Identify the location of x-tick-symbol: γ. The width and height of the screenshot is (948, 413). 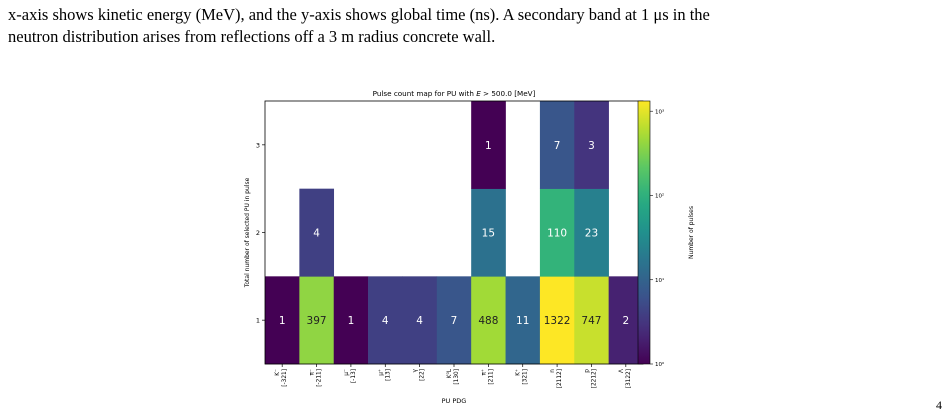
(416, 370).